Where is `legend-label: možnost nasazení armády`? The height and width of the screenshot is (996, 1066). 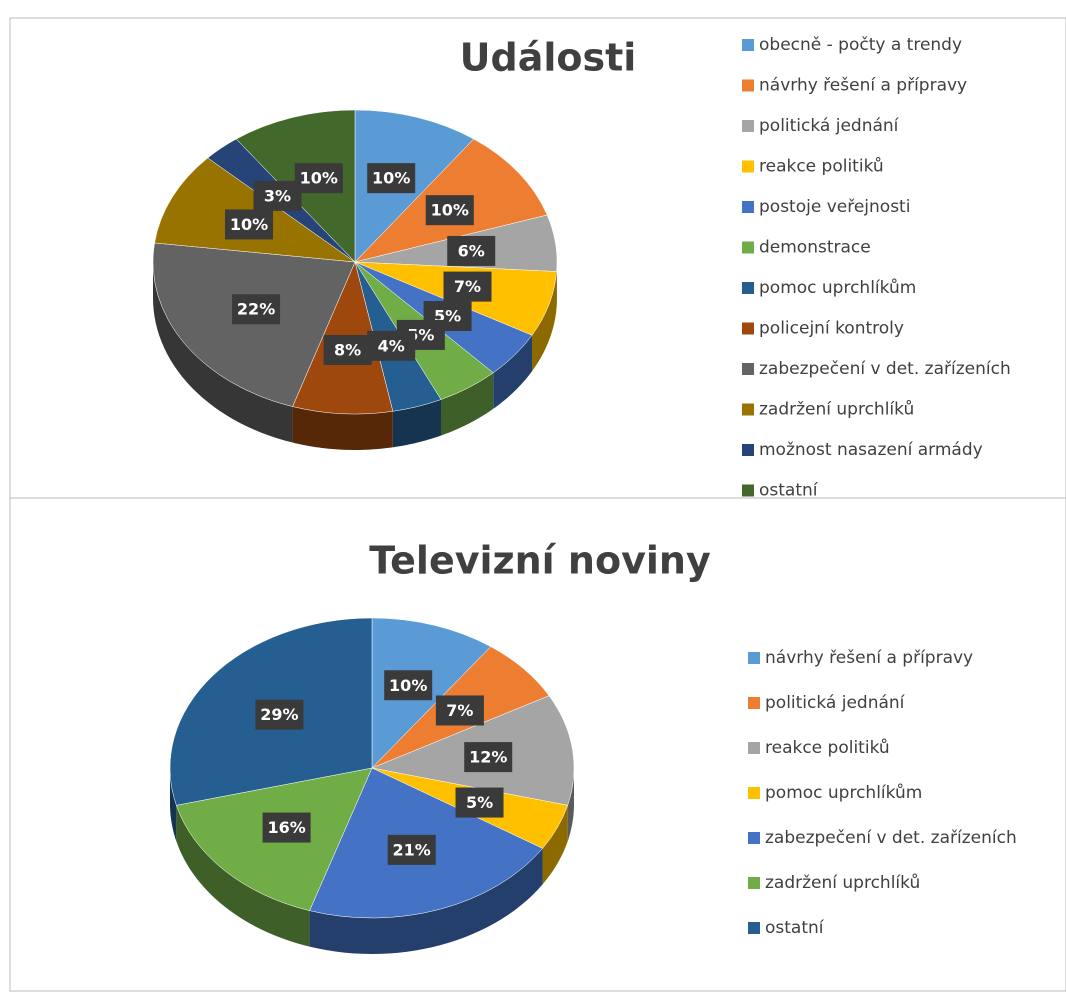
legend-label: možnost nasazení armády is located at coordinates (871, 450).